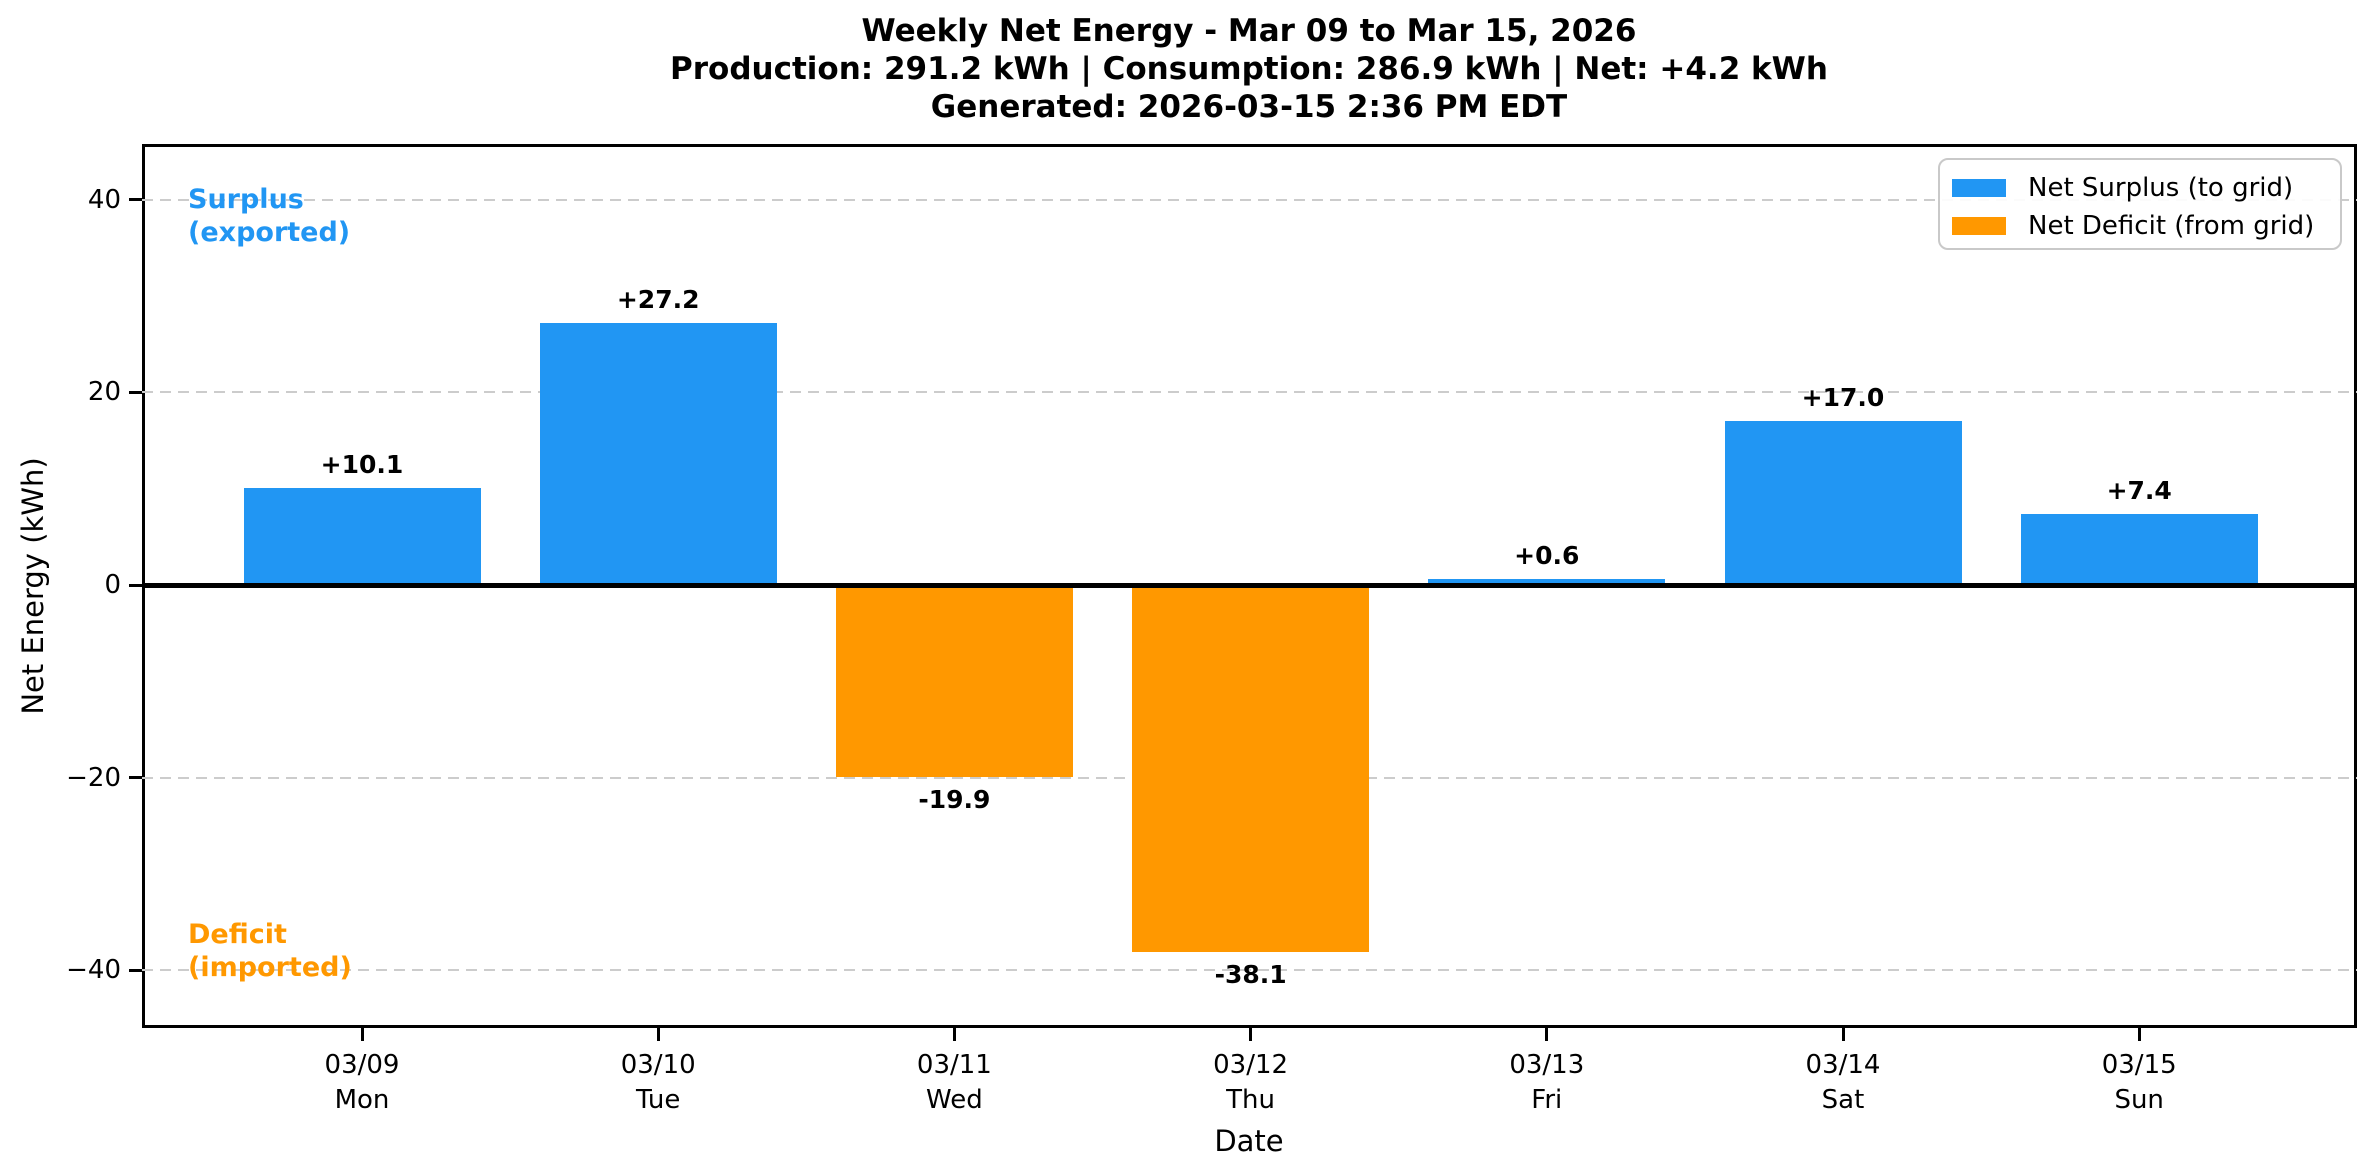 This screenshot has height=1173, width=2377. I want to click on x-tick-label-thu: 03/12 Thu, so click(1251, 1082).